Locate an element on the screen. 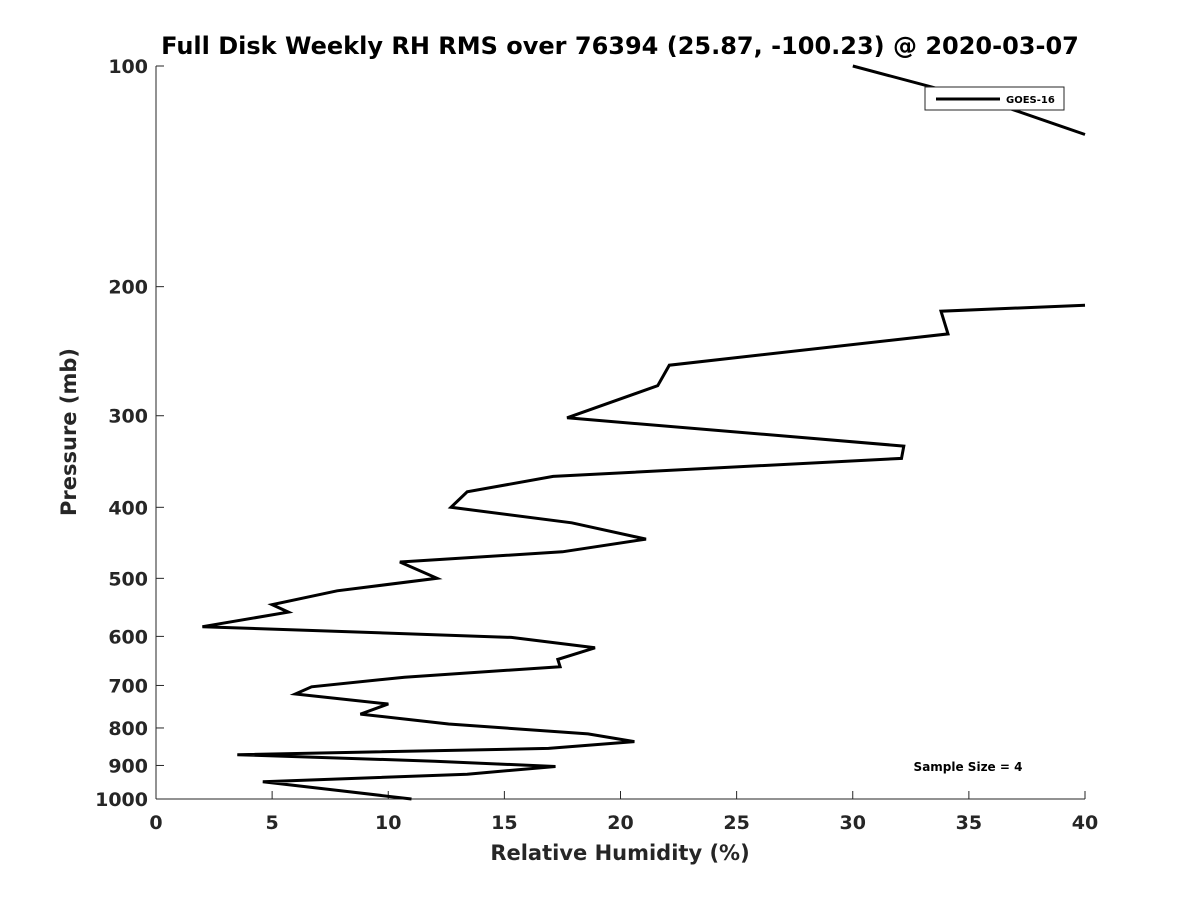 Image resolution: width=1200 pixels, height=900 pixels. x-axis-label: Relative Humidity (%) is located at coordinates (619, 853).